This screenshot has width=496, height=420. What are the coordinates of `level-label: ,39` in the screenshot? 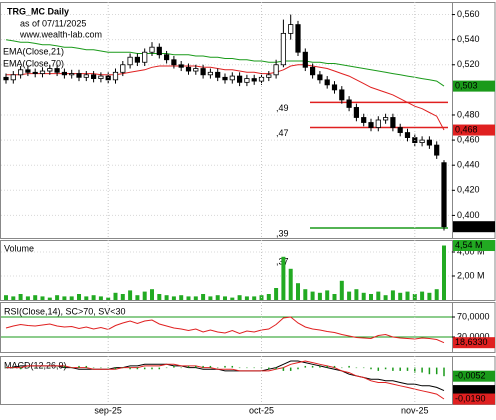 It's located at (282, 233).